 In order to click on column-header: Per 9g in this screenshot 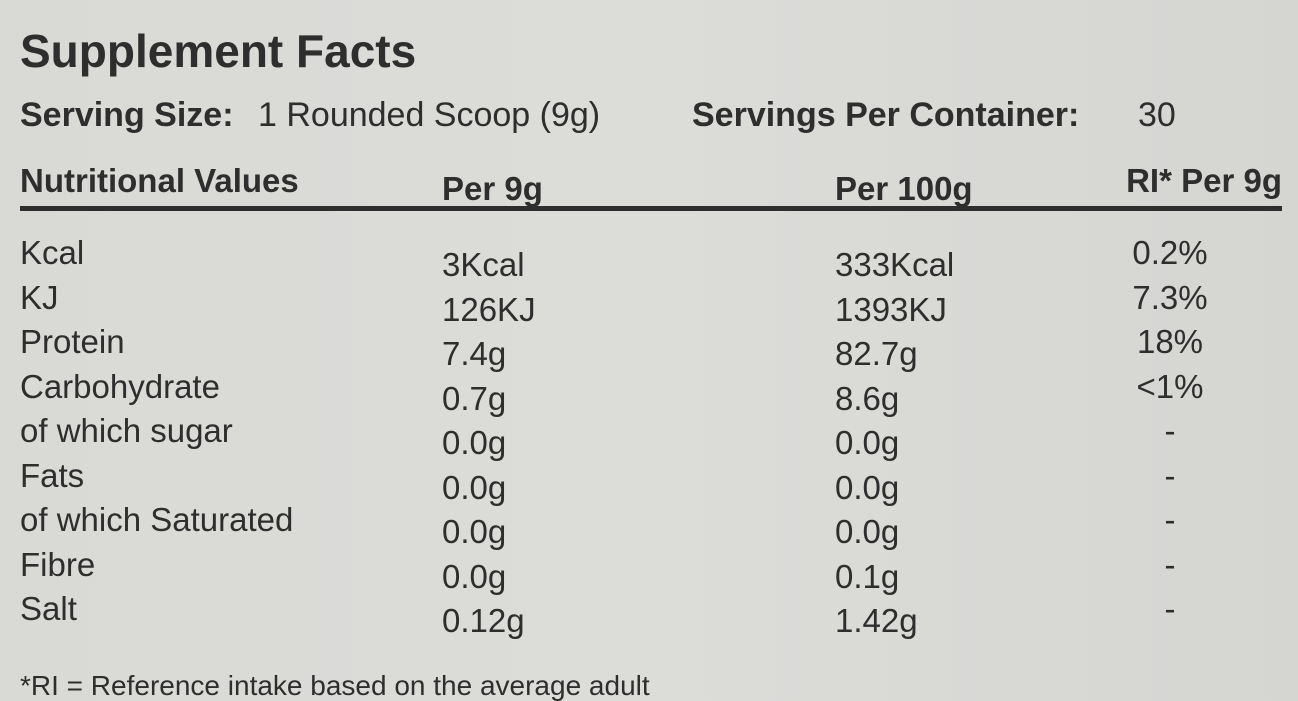, I will do `click(492, 188)`.